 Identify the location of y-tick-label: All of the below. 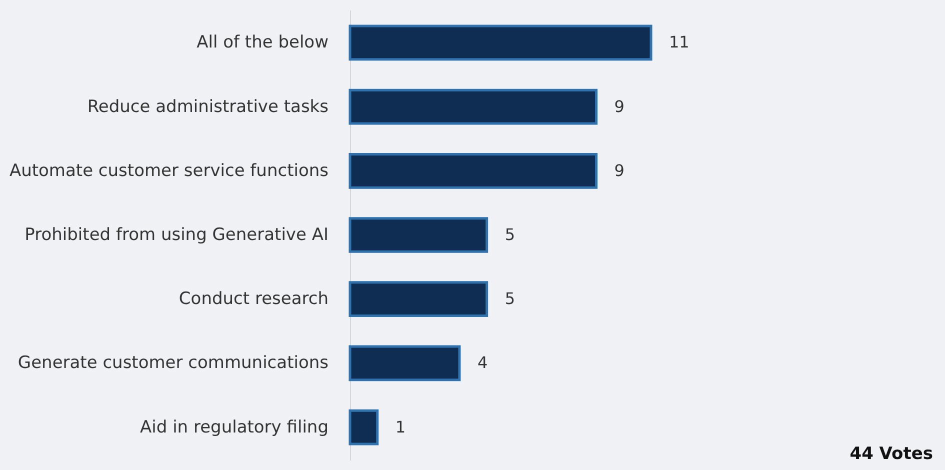
(262, 42).